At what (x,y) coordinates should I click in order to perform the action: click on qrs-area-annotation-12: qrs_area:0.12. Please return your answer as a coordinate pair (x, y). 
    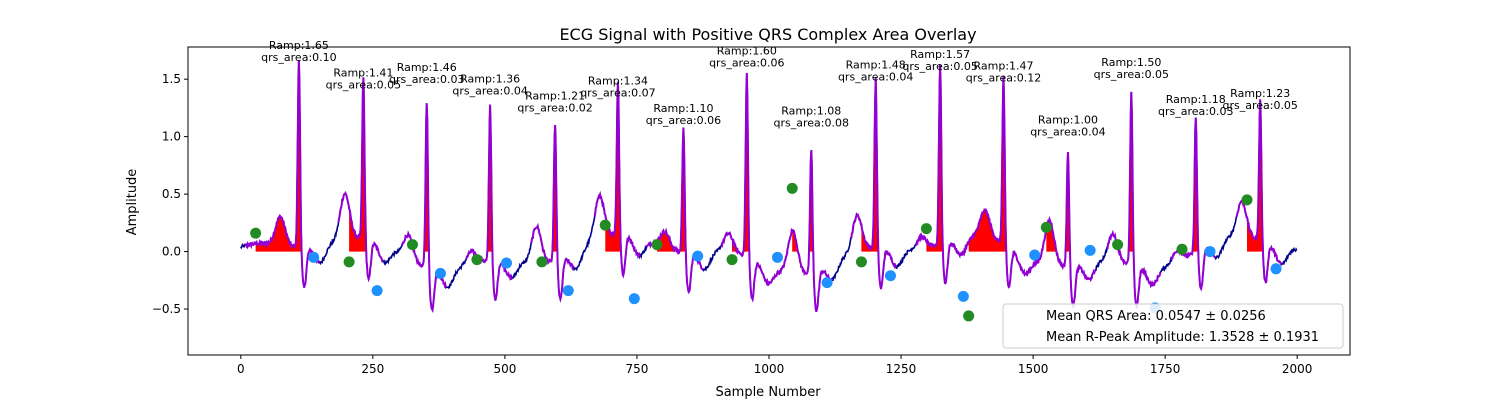
    Looking at the image, I should click on (1003, 78).